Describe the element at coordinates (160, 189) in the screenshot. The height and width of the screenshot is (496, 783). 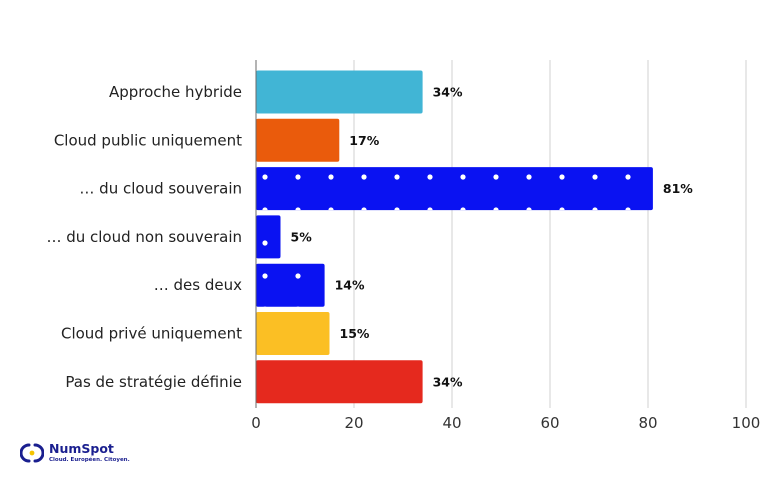
I see `category-label: … du cloud souverain` at that location.